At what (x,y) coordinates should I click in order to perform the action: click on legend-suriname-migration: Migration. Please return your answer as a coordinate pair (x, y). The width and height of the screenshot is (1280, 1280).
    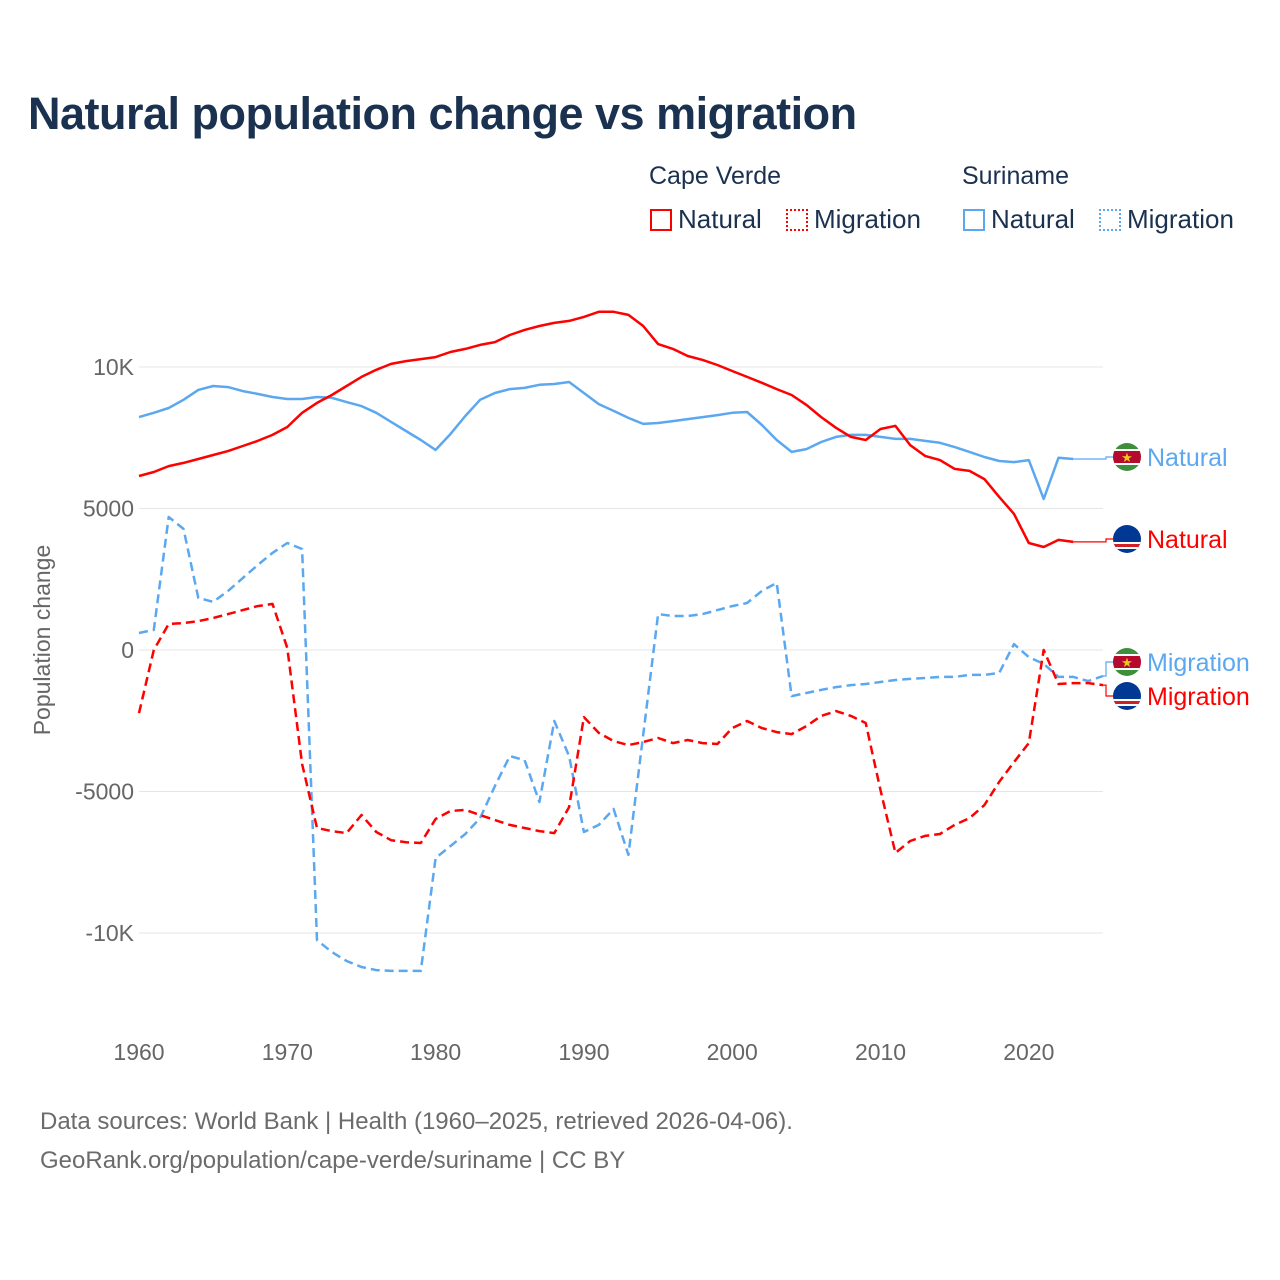
    Looking at the image, I should click on (1166, 219).